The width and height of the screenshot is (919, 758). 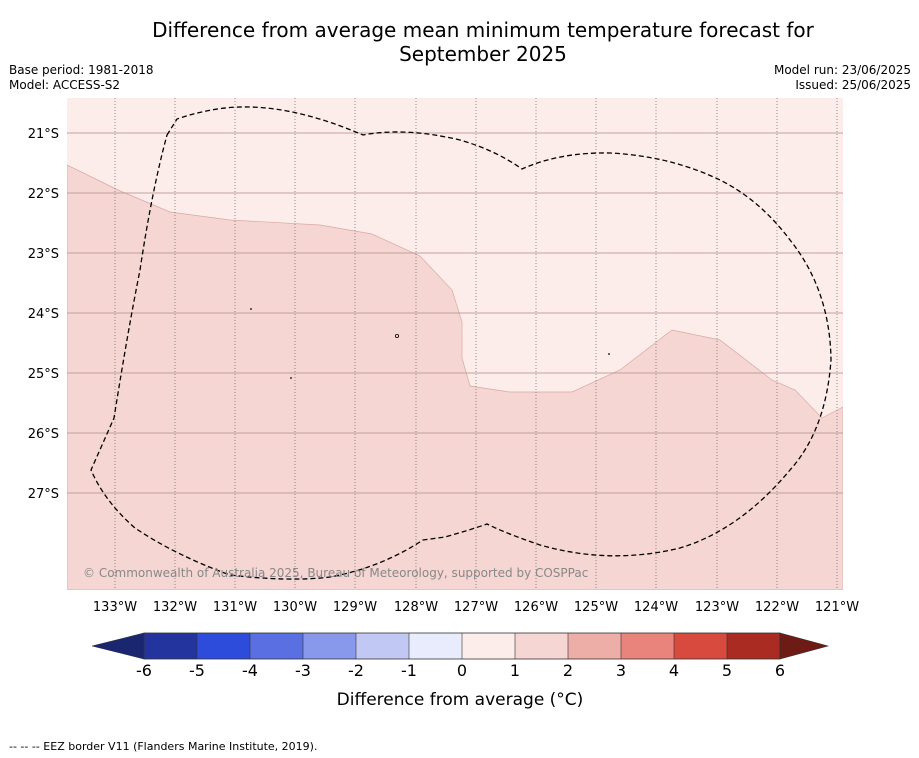 What do you see at coordinates (727, 670) in the screenshot?
I see `colorbar-tick-label: 5` at bounding box center [727, 670].